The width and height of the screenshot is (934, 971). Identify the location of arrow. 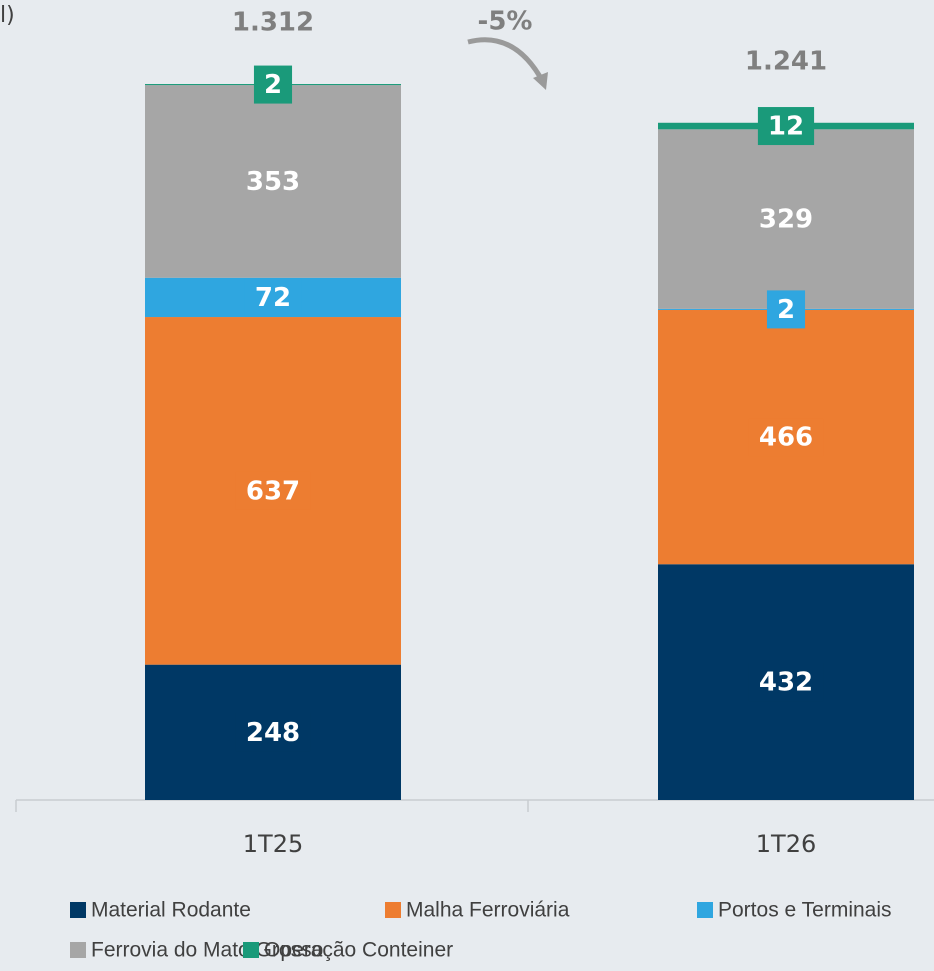
(506, 60).